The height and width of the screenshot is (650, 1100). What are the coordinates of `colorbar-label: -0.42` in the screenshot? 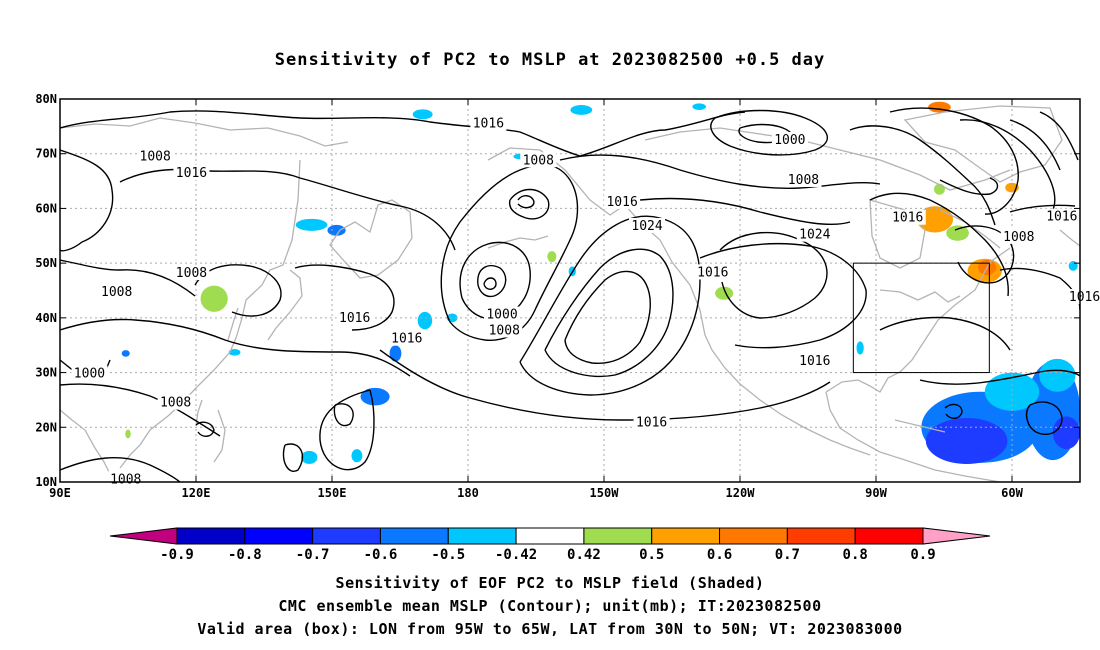 It's located at (516, 555).